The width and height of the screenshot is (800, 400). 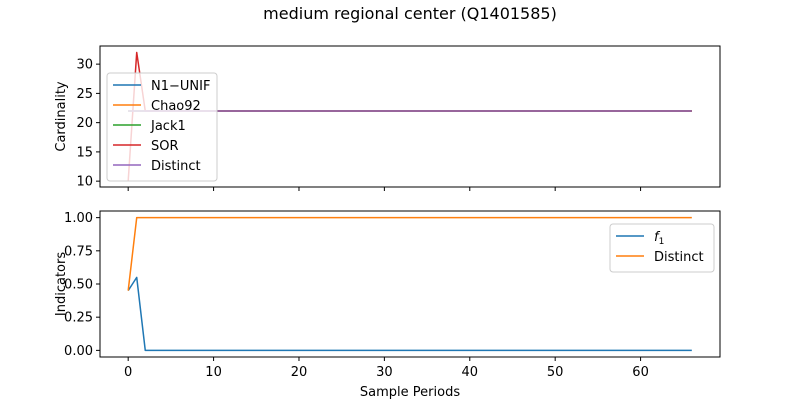 What do you see at coordinates (213, 372) in the screenshot?
I see `x-tick-label: 10` at bounding box center [213, 372].